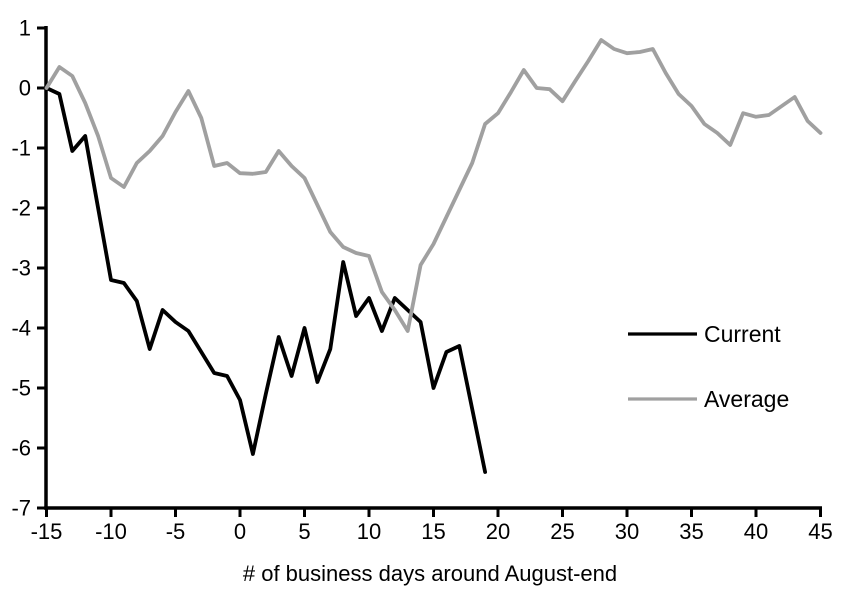 The height and width of the screenshot is (594, 852). I want to click on x-tick-label: 45, so click(820, 531).